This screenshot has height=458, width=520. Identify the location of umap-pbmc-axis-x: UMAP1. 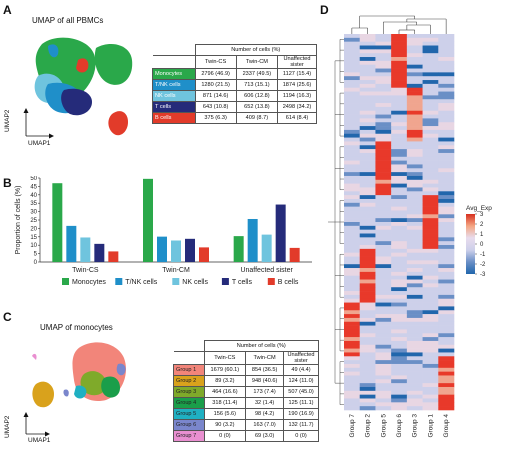
(39, 143).